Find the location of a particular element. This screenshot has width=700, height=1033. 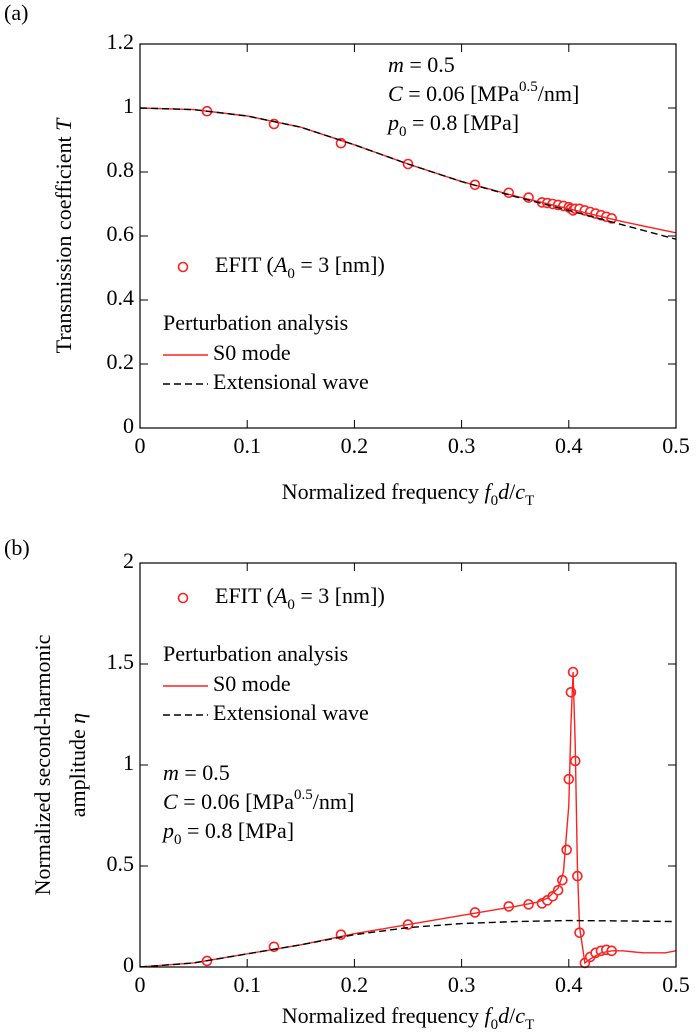

y-axis-label: amplitude η is located at coordinates (77, 765).